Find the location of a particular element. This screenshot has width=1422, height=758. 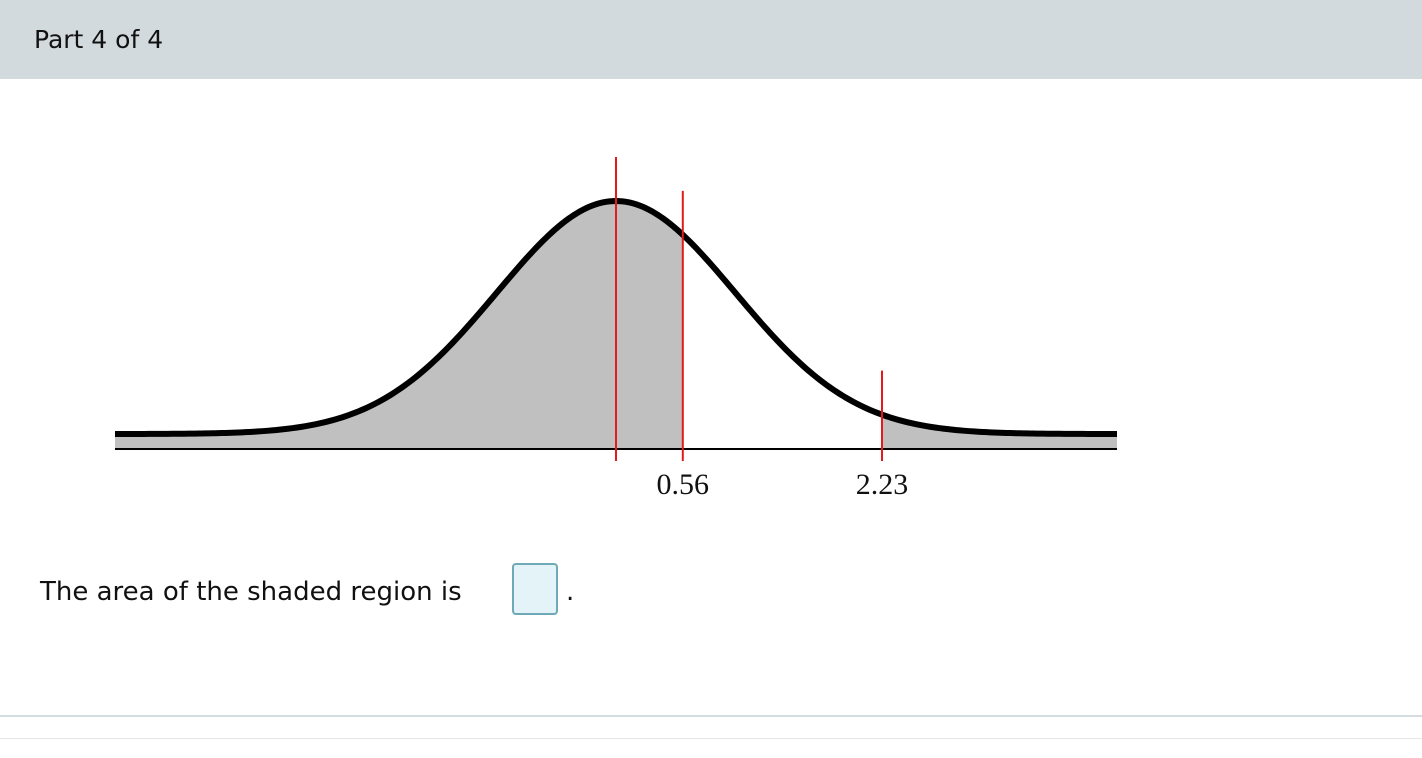

part-header: Part 4 of 4 is located at coordinates (711, 39).